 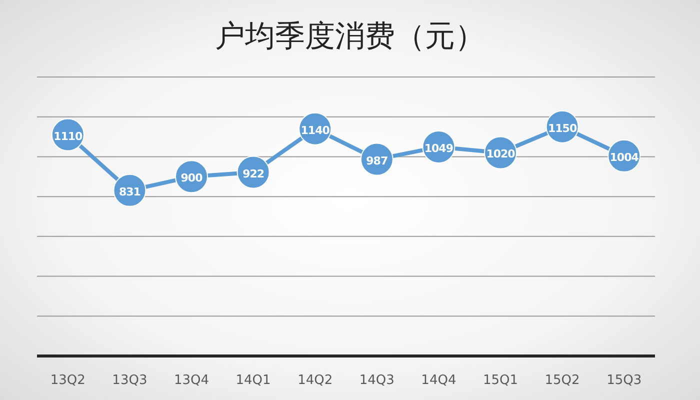 What do you see at coordinates (500, 380) in the screenshot?
I see `x-tick-label: 15Q1` at bounding box center [500, 380].